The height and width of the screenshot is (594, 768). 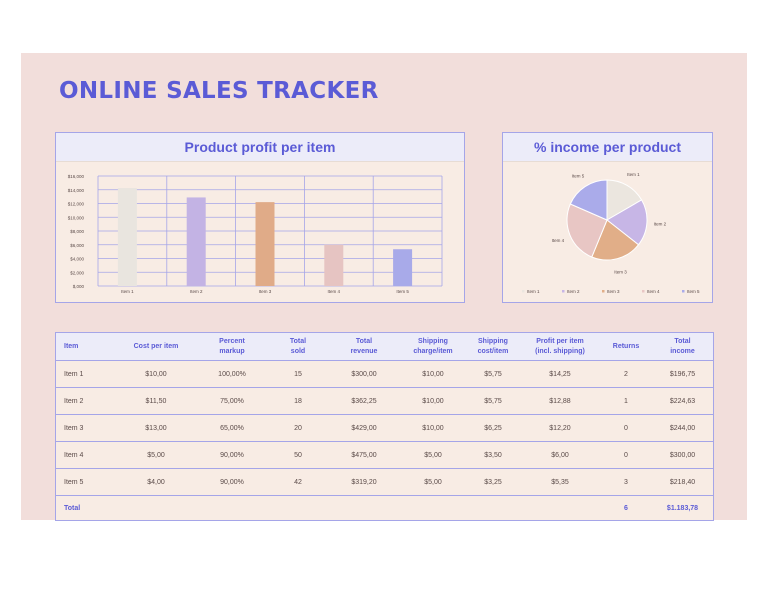 I want to click on table-cell: $4,00, so click(x=156, y=482).